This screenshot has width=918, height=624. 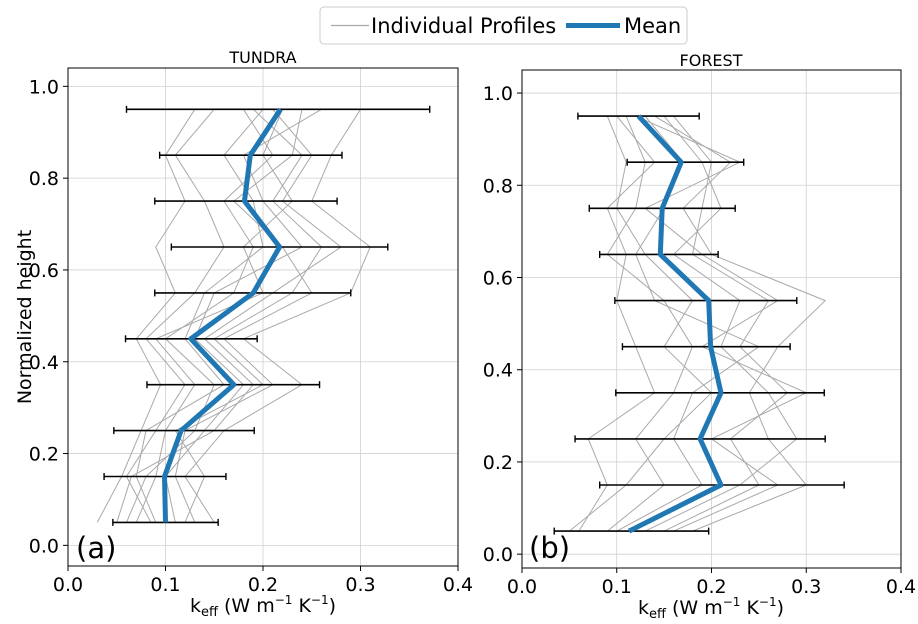 I want to click on legend-frame, so click(x=503, y=25).